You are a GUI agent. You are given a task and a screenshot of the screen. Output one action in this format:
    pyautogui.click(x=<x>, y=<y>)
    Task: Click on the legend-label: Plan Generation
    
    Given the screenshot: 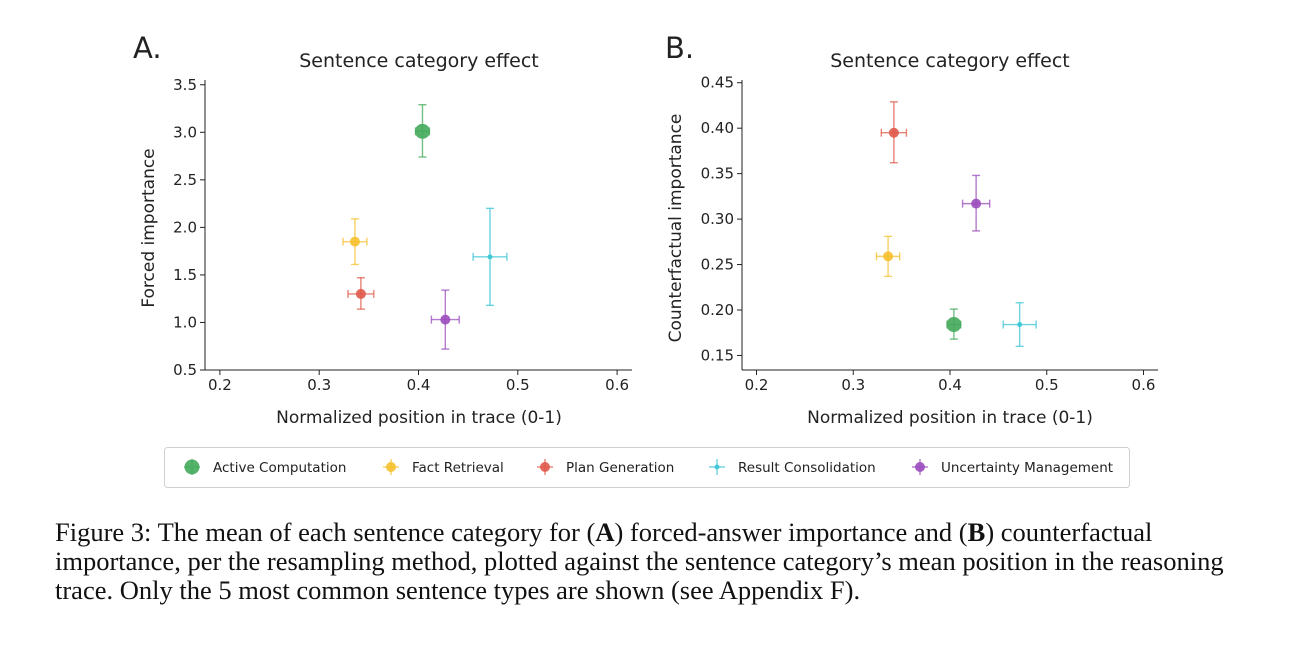 What is the action you would take?
    pyautogui.click(x=620, y=468)
    